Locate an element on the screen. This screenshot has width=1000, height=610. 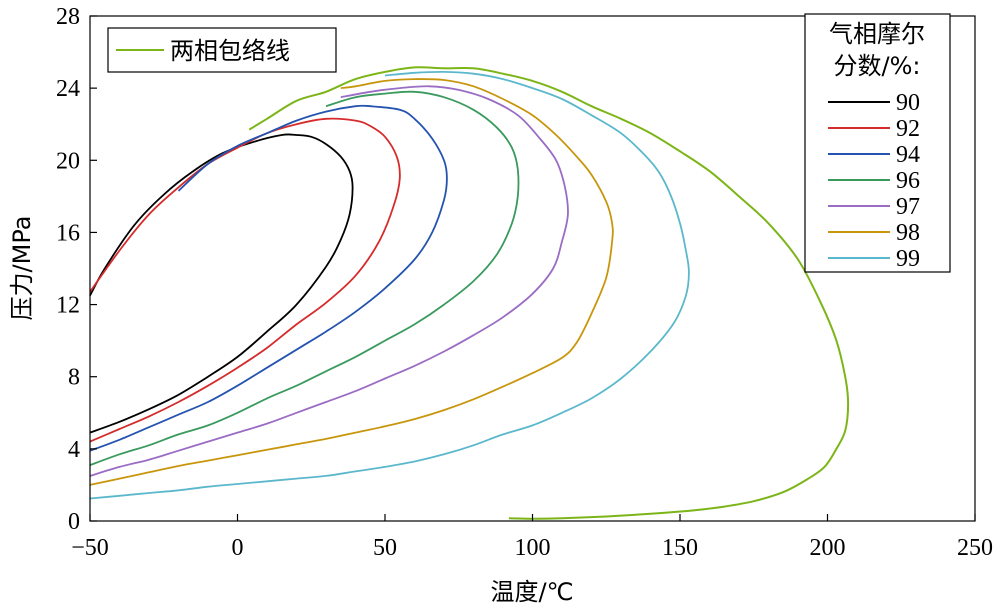
y-tick-label: 8 is located at coordinates (74, 378).